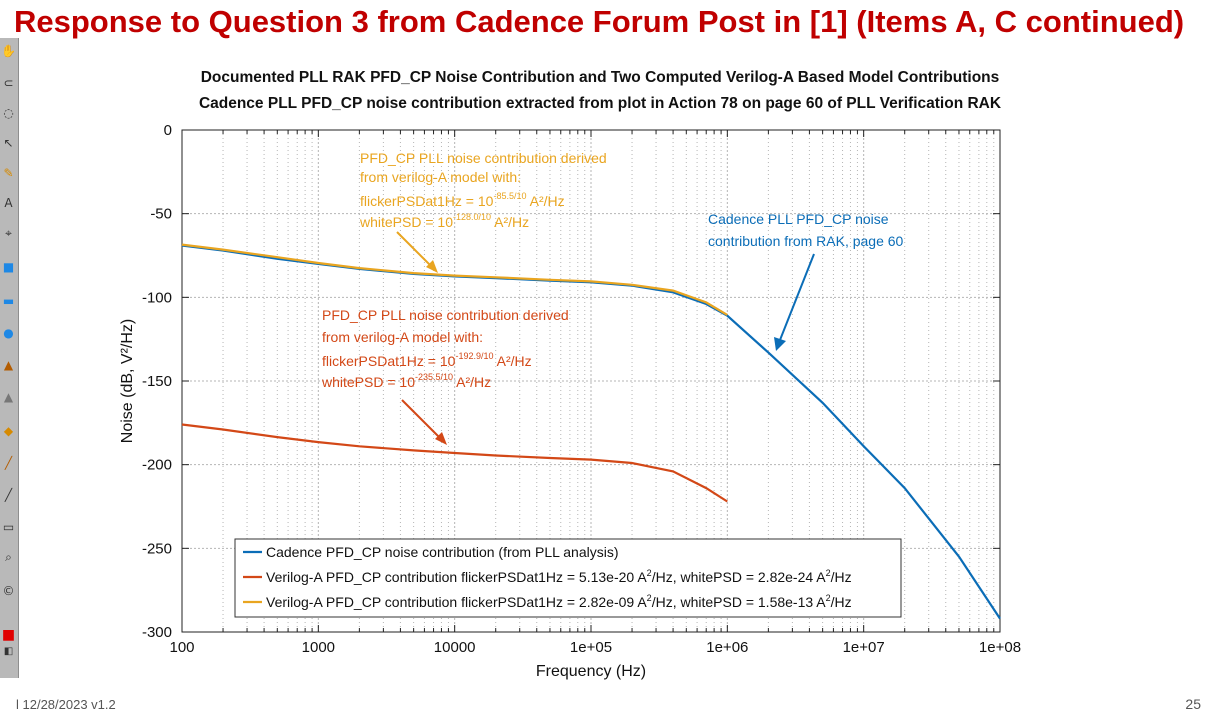  What do you see at coordinates (455, 647) in the screenshot?
I see `x-tick-label: 10000` at bounding box center [455, 647].